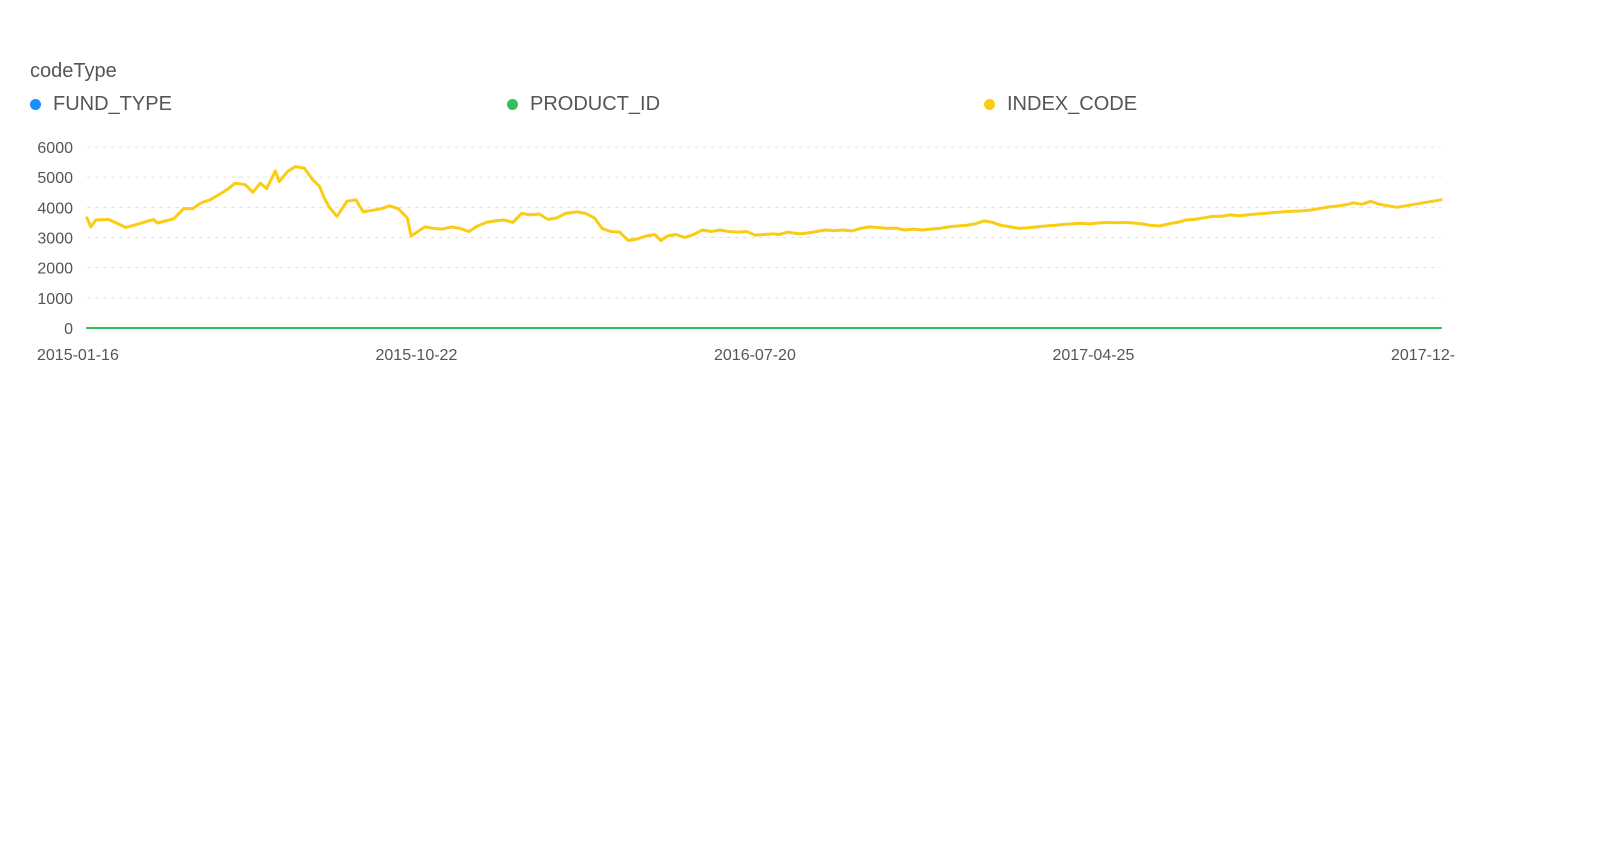 Image resolution: width=1600 pixels, height=856 pixels. What do you see at coordinates (1094, 355) in the screenshot?
I see `x-tick-label: 2017-04-25` at bounding box center [1094, 355].